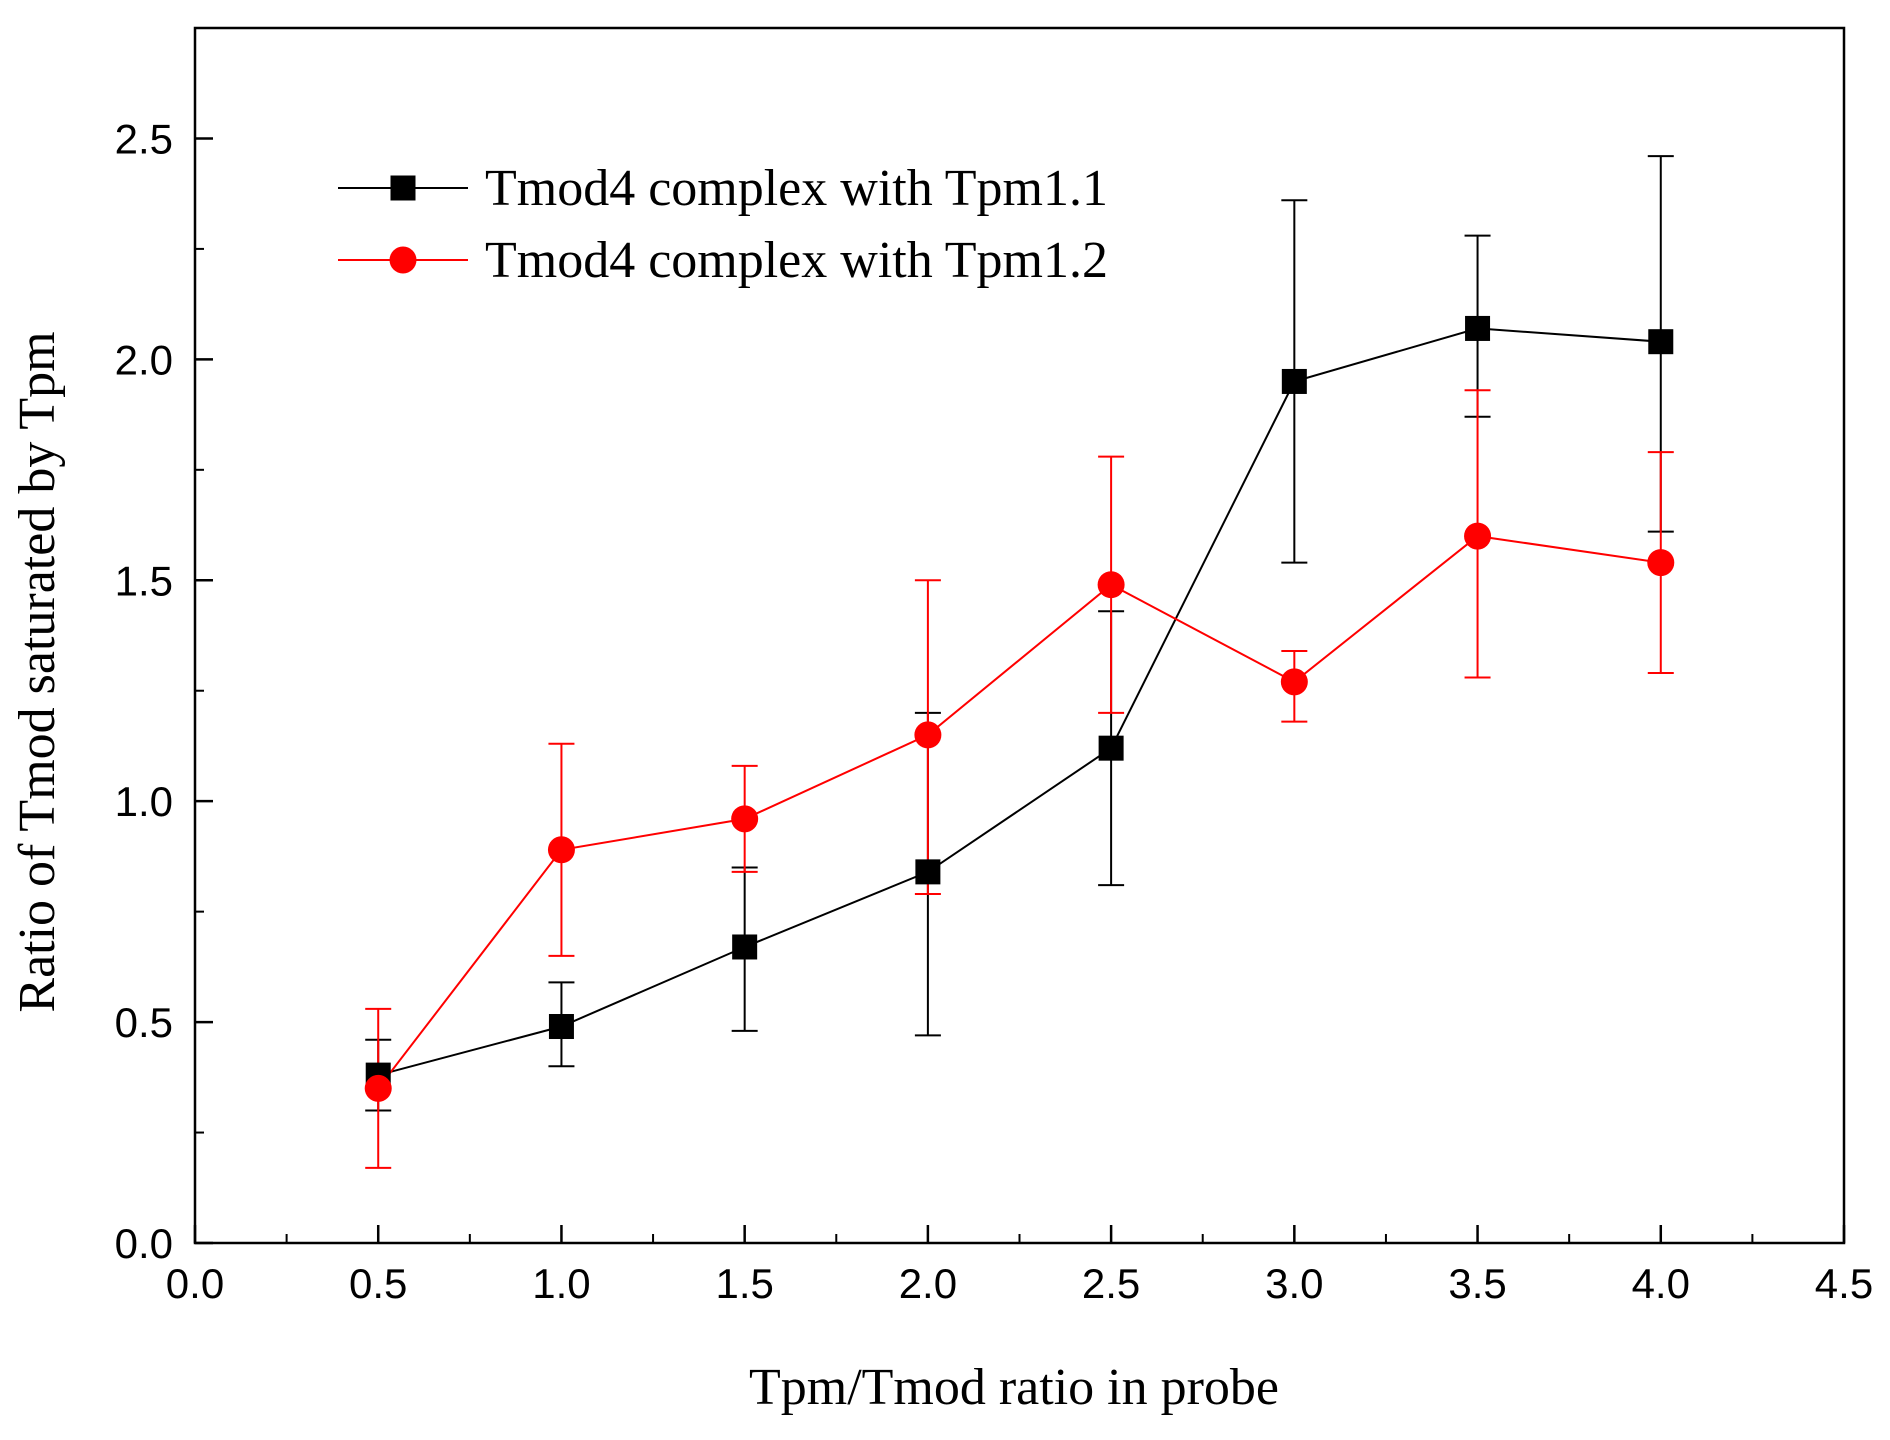  I want to click on y-tick-label-3: 1.5, so click(144, 580).